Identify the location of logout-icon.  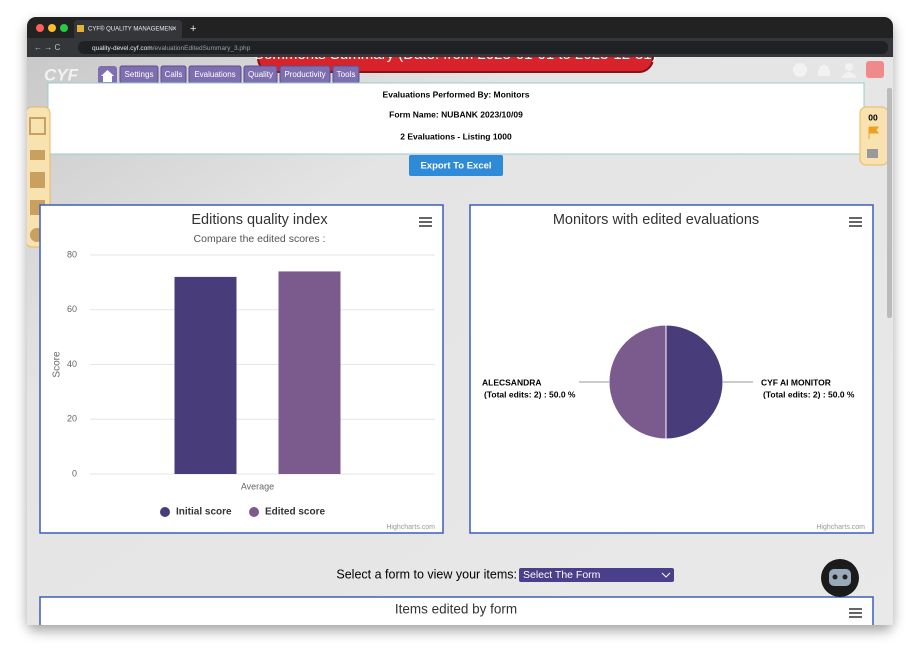
(875, 69).